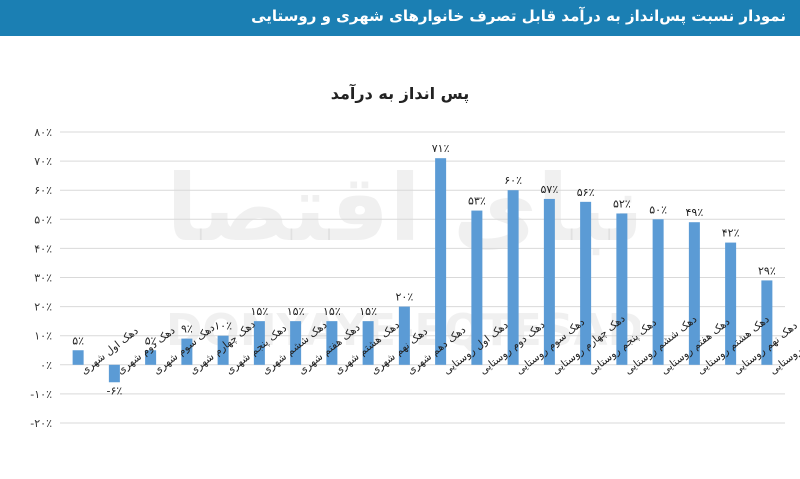 Image resolution: width=800 pixels, height=479 pixels. I want to click on data-label: -۶٪, so click(114, 390).